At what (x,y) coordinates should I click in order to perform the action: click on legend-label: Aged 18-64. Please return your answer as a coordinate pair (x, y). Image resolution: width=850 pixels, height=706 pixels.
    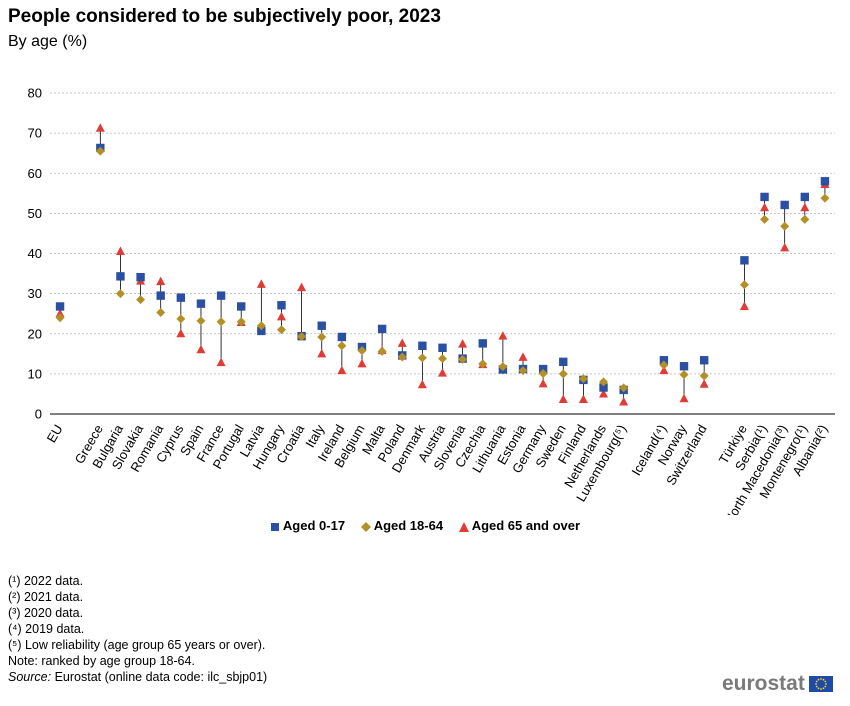
    Looking at the image, I should click on (408, 525).